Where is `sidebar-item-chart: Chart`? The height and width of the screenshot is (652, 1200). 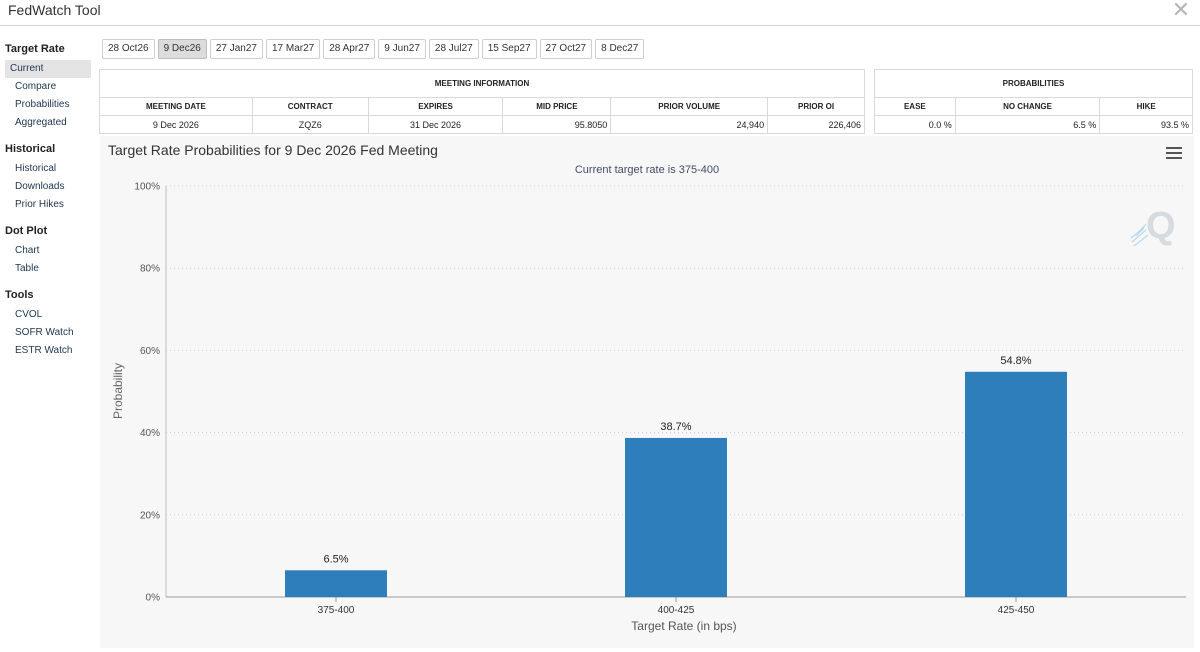
sidebar-item-chart: Chart is located at coordinates (27, 250).